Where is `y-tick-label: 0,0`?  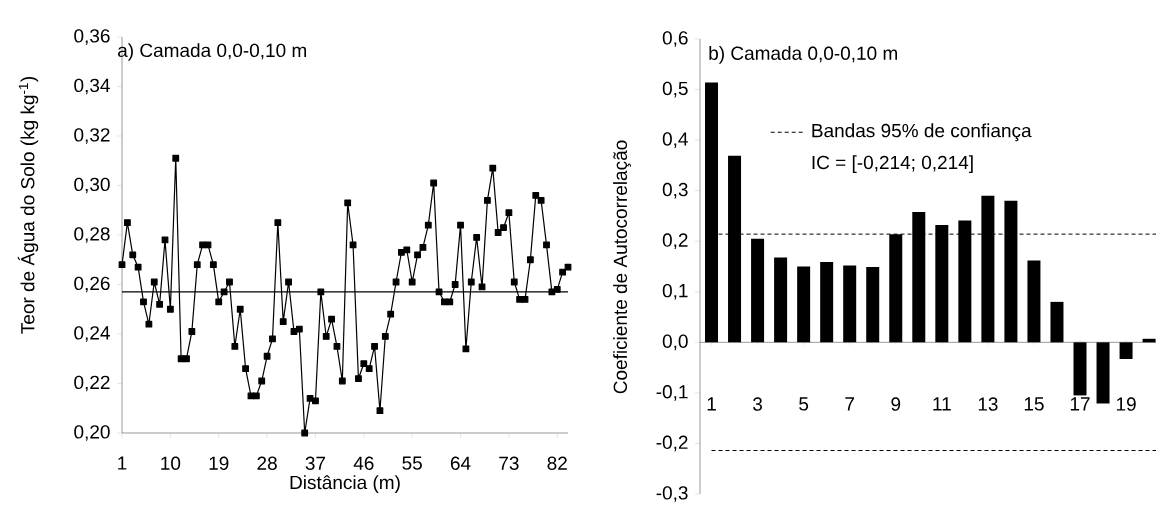 y-tick-label: 0,0 is located at coordinates (675, 342).